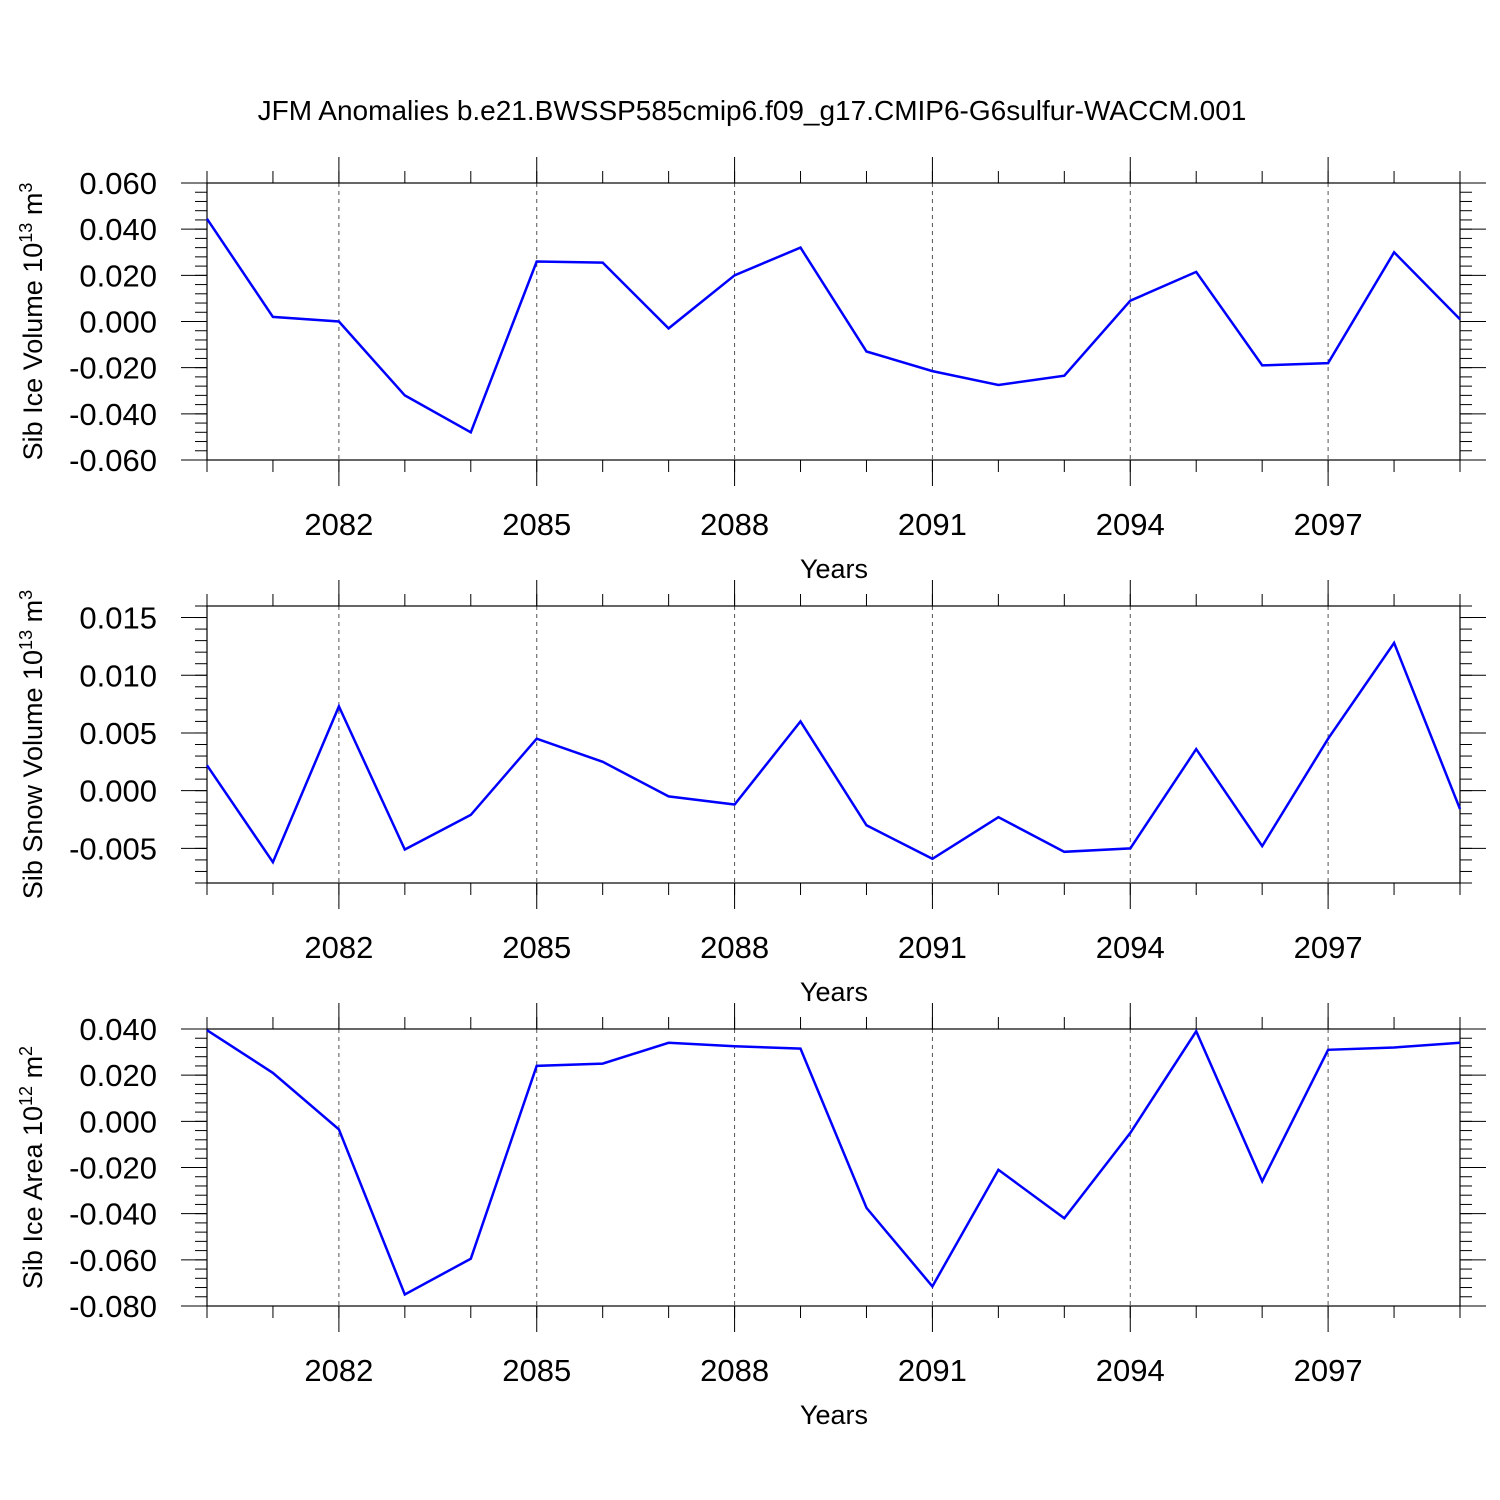  I want to click on y-axis-label: Sib Snow Volume 1013 m3, so click(32, 744).